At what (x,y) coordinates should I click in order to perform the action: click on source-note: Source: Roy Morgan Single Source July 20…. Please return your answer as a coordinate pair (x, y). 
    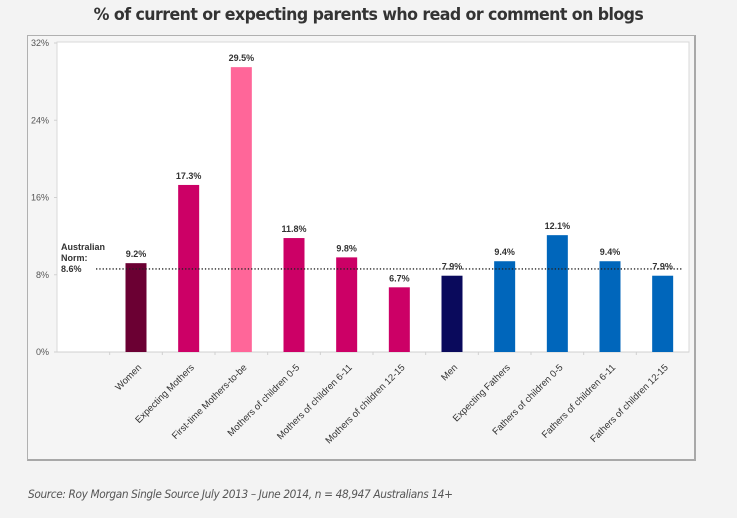
    Looking at the image, I should click on (240, 494).